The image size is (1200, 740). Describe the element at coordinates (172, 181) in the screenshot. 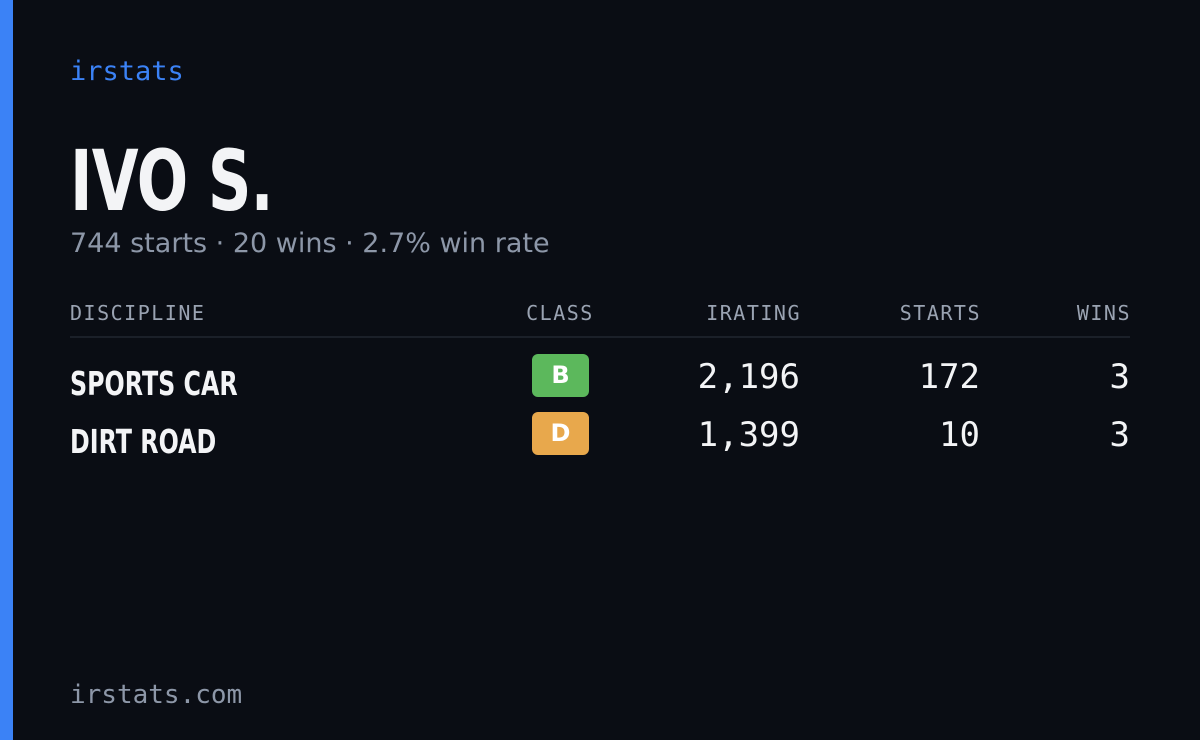

I see `driver-name: IVO S.` at that location.